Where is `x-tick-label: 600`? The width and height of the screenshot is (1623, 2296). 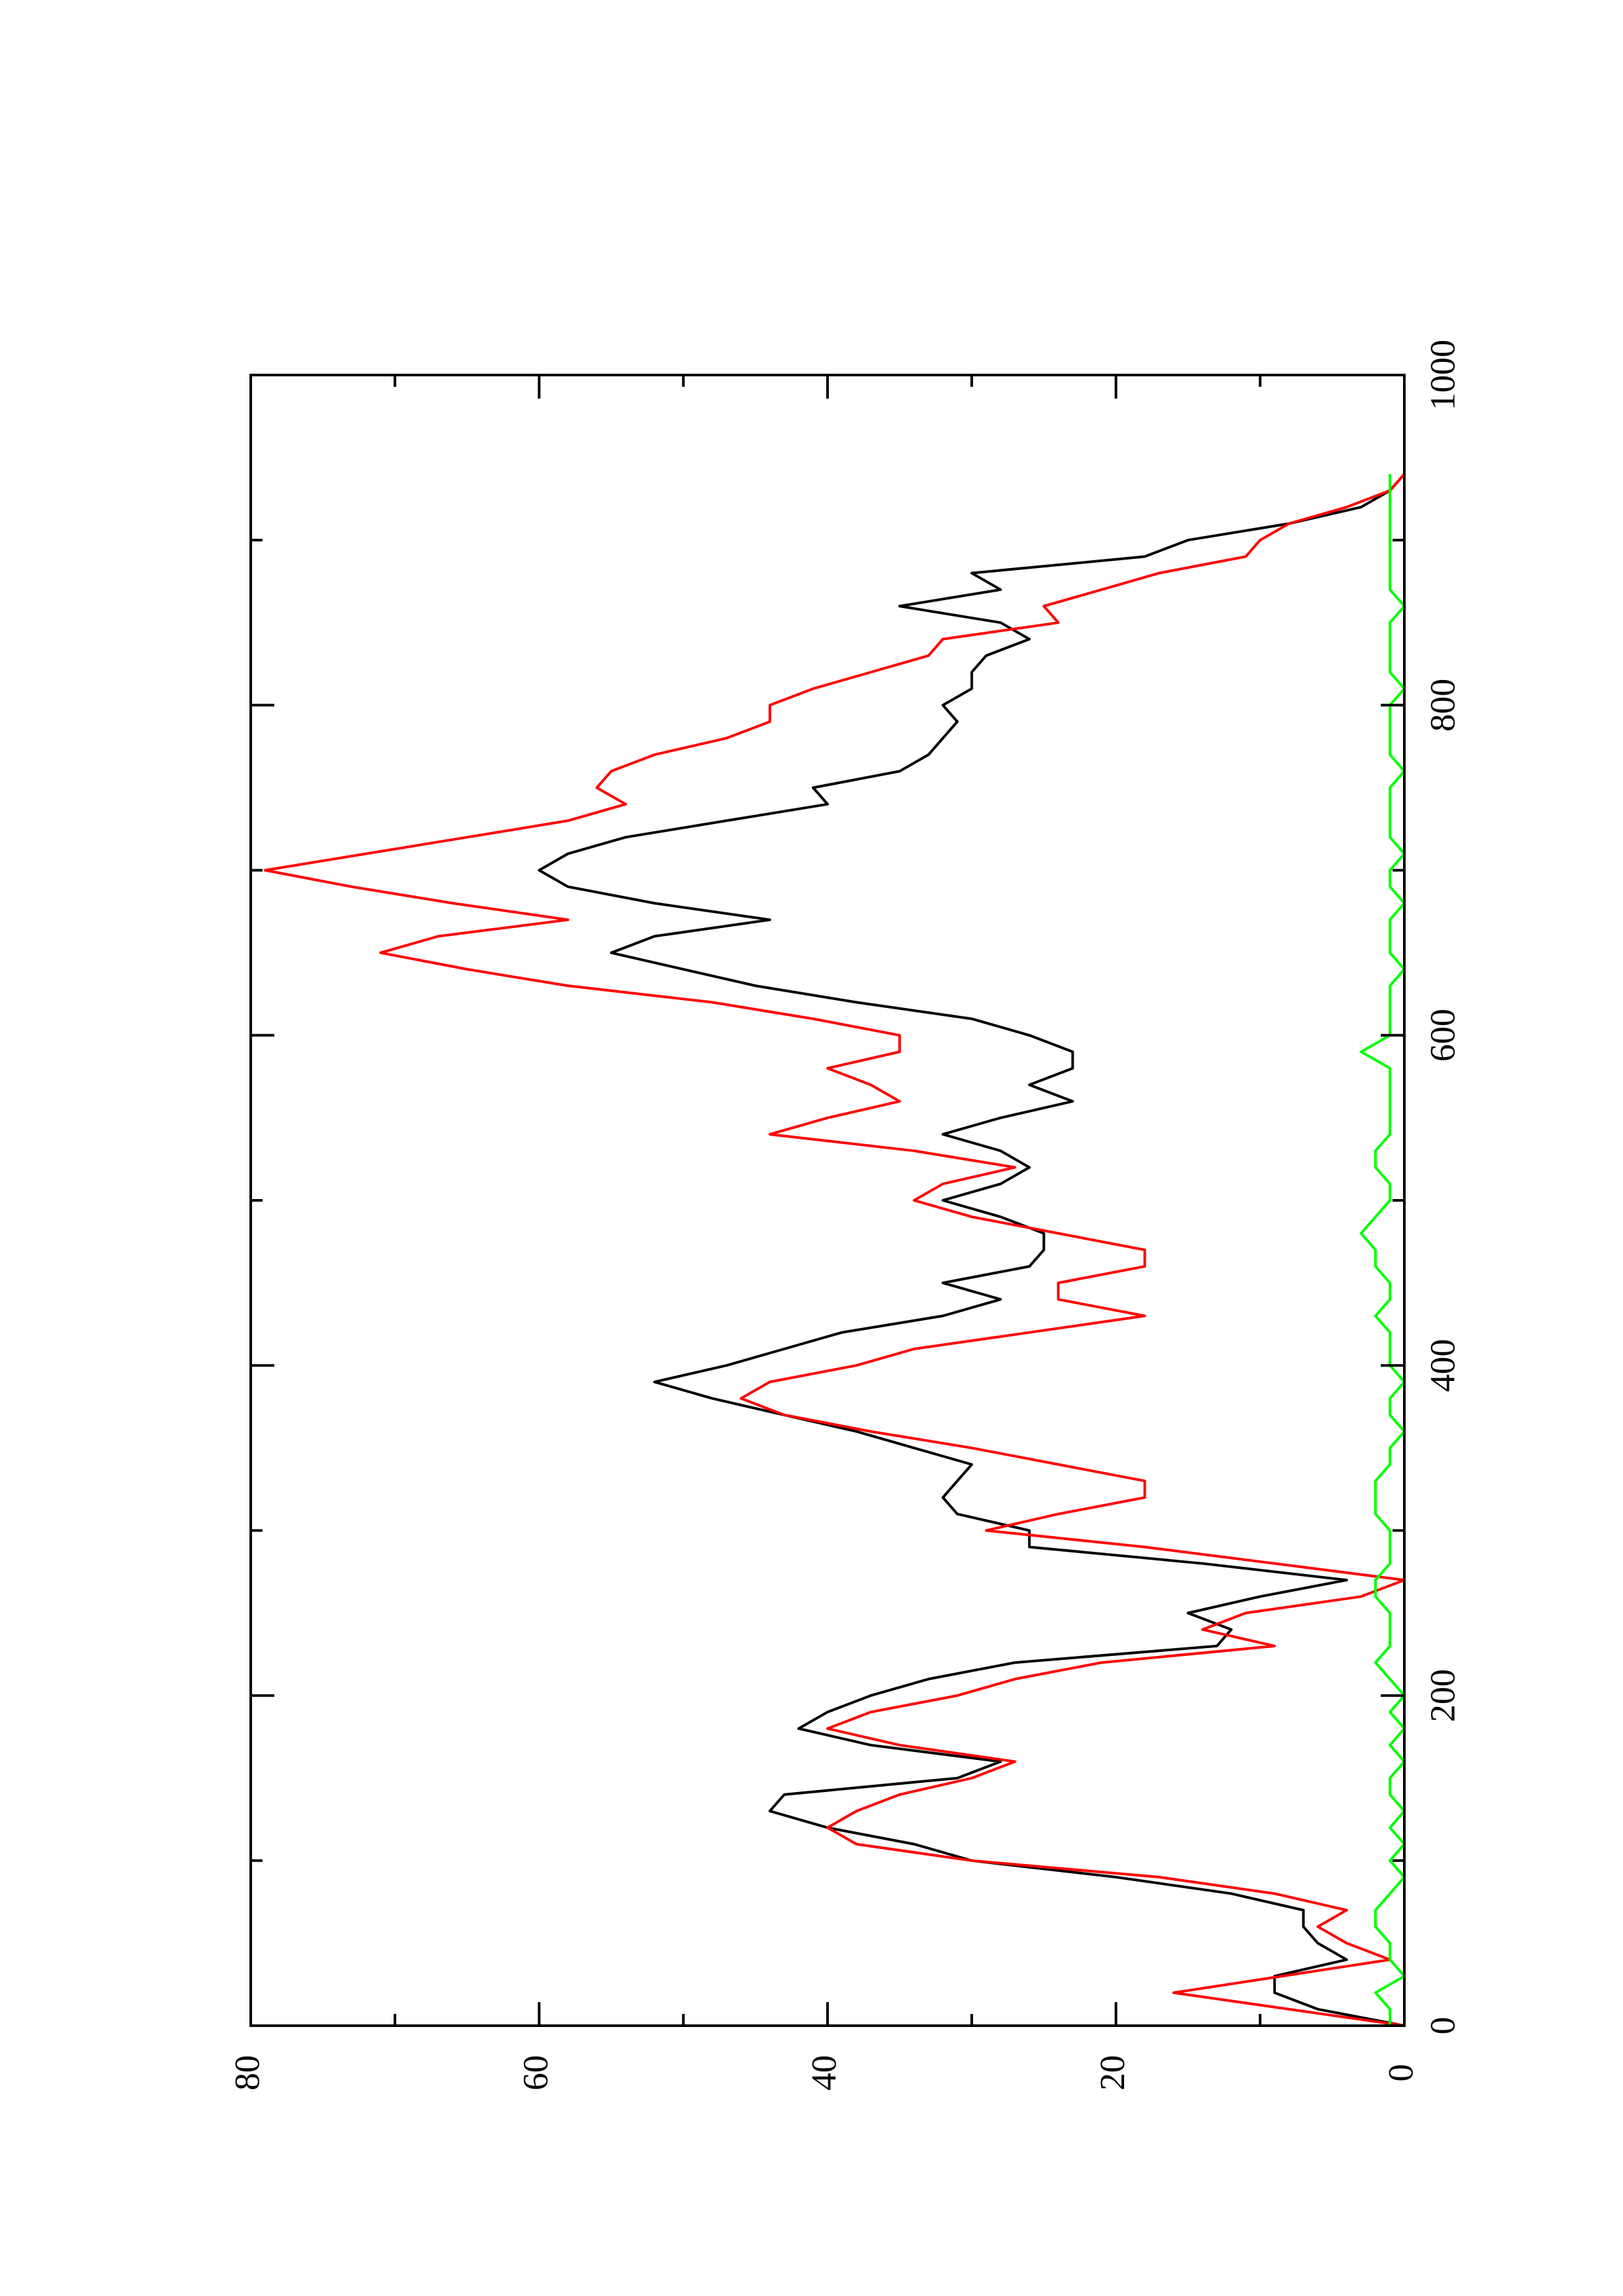
x-tick-label: 600 is located at coordinates (1442, 1035).